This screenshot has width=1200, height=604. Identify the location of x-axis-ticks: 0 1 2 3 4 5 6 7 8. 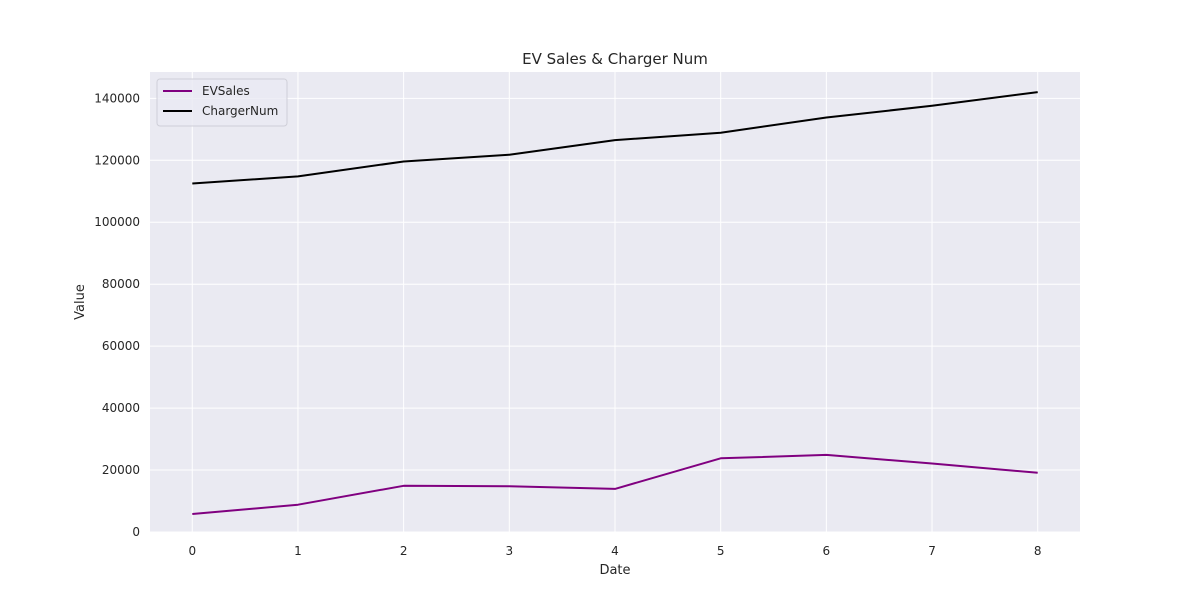
(614, 551).